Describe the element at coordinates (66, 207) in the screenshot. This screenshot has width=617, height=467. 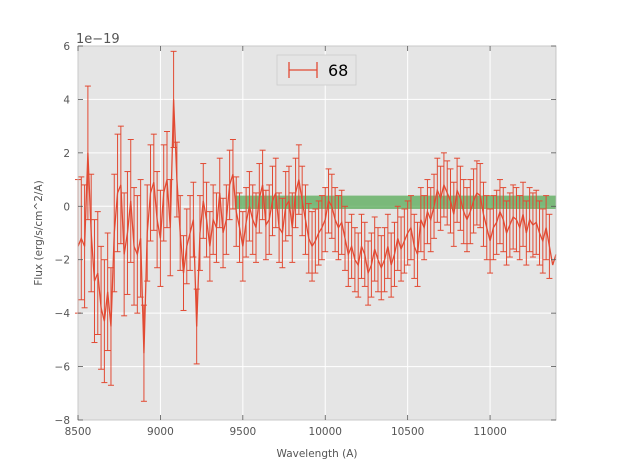
I see `y-tick-label: 0` at that location.